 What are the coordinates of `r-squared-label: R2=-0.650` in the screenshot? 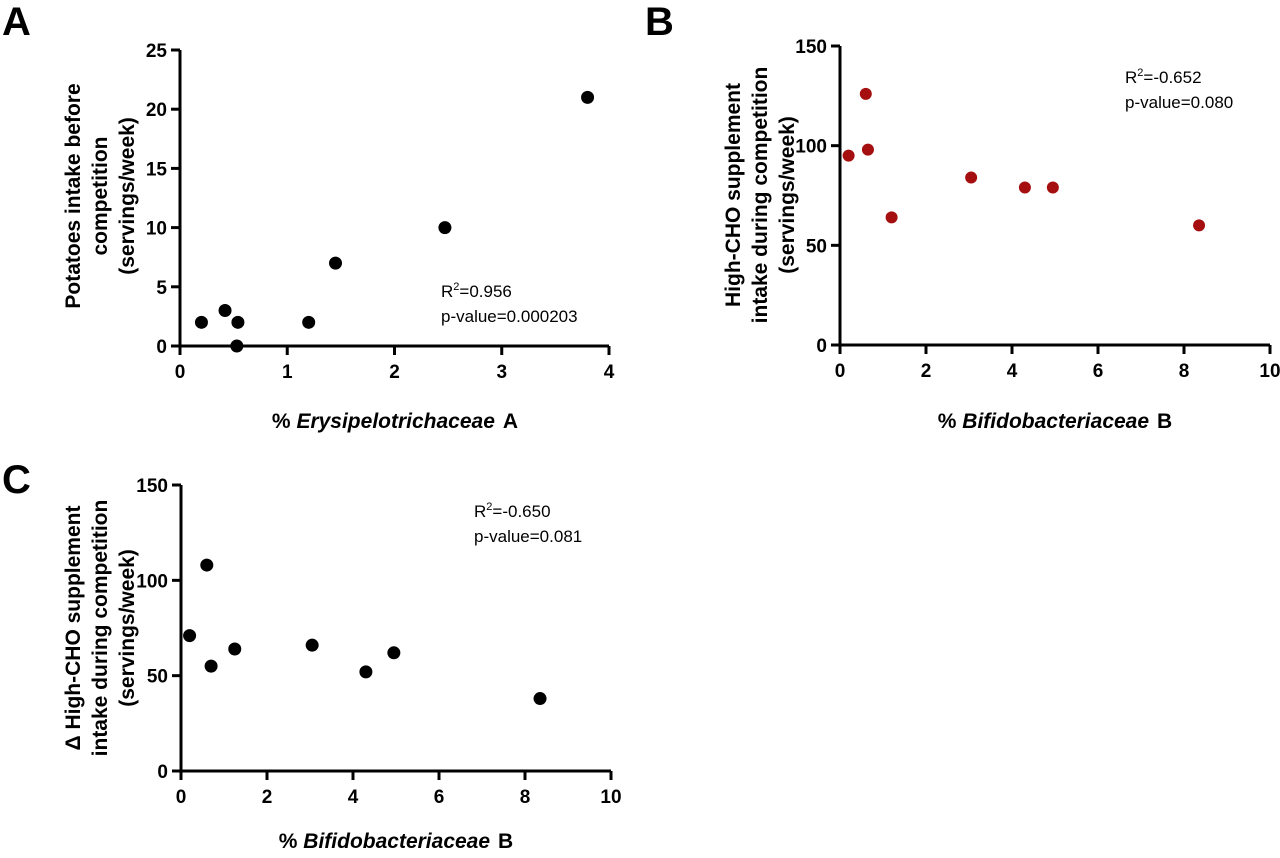 It's located at (512, 511).